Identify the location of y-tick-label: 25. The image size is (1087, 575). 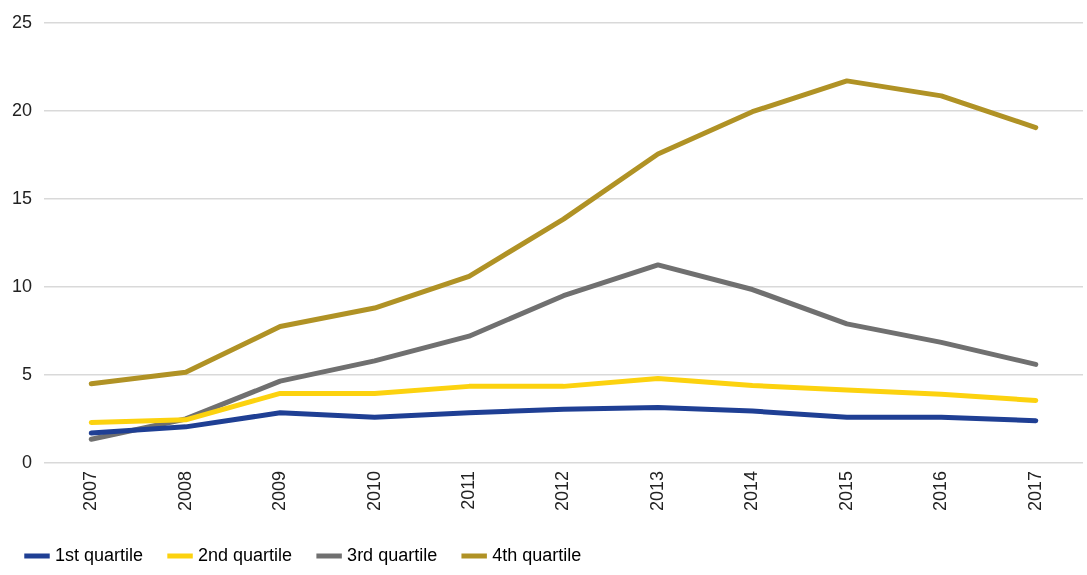
(22, 21).